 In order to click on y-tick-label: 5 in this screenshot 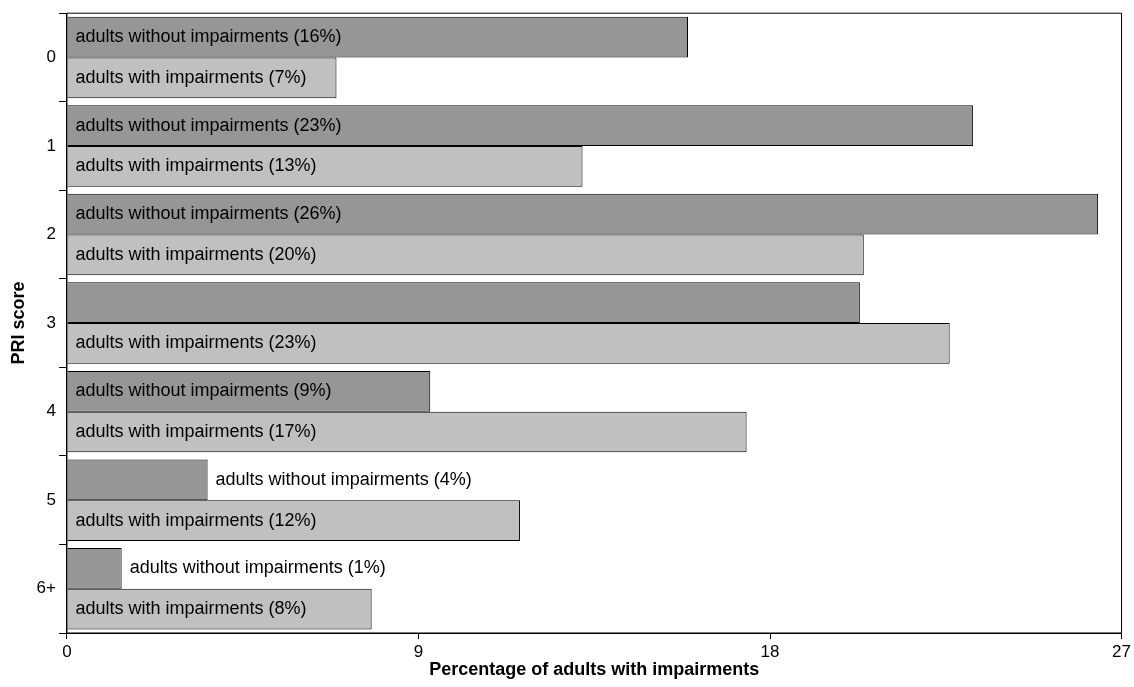, I will do `click(51, 499)`.